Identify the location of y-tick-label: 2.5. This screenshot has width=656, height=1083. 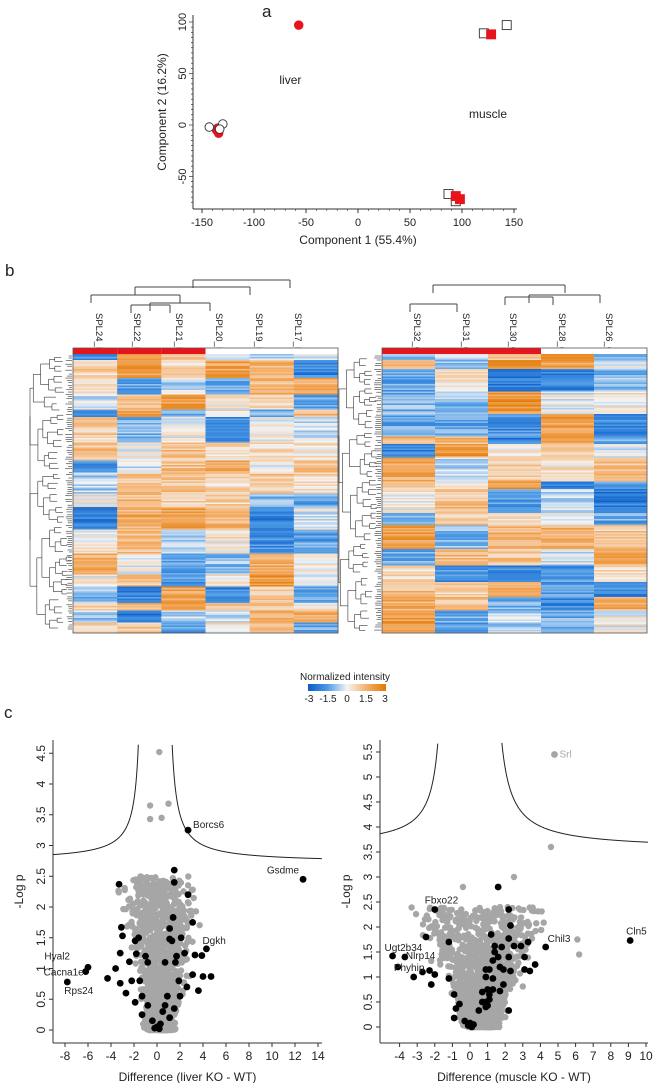
(41, 876).